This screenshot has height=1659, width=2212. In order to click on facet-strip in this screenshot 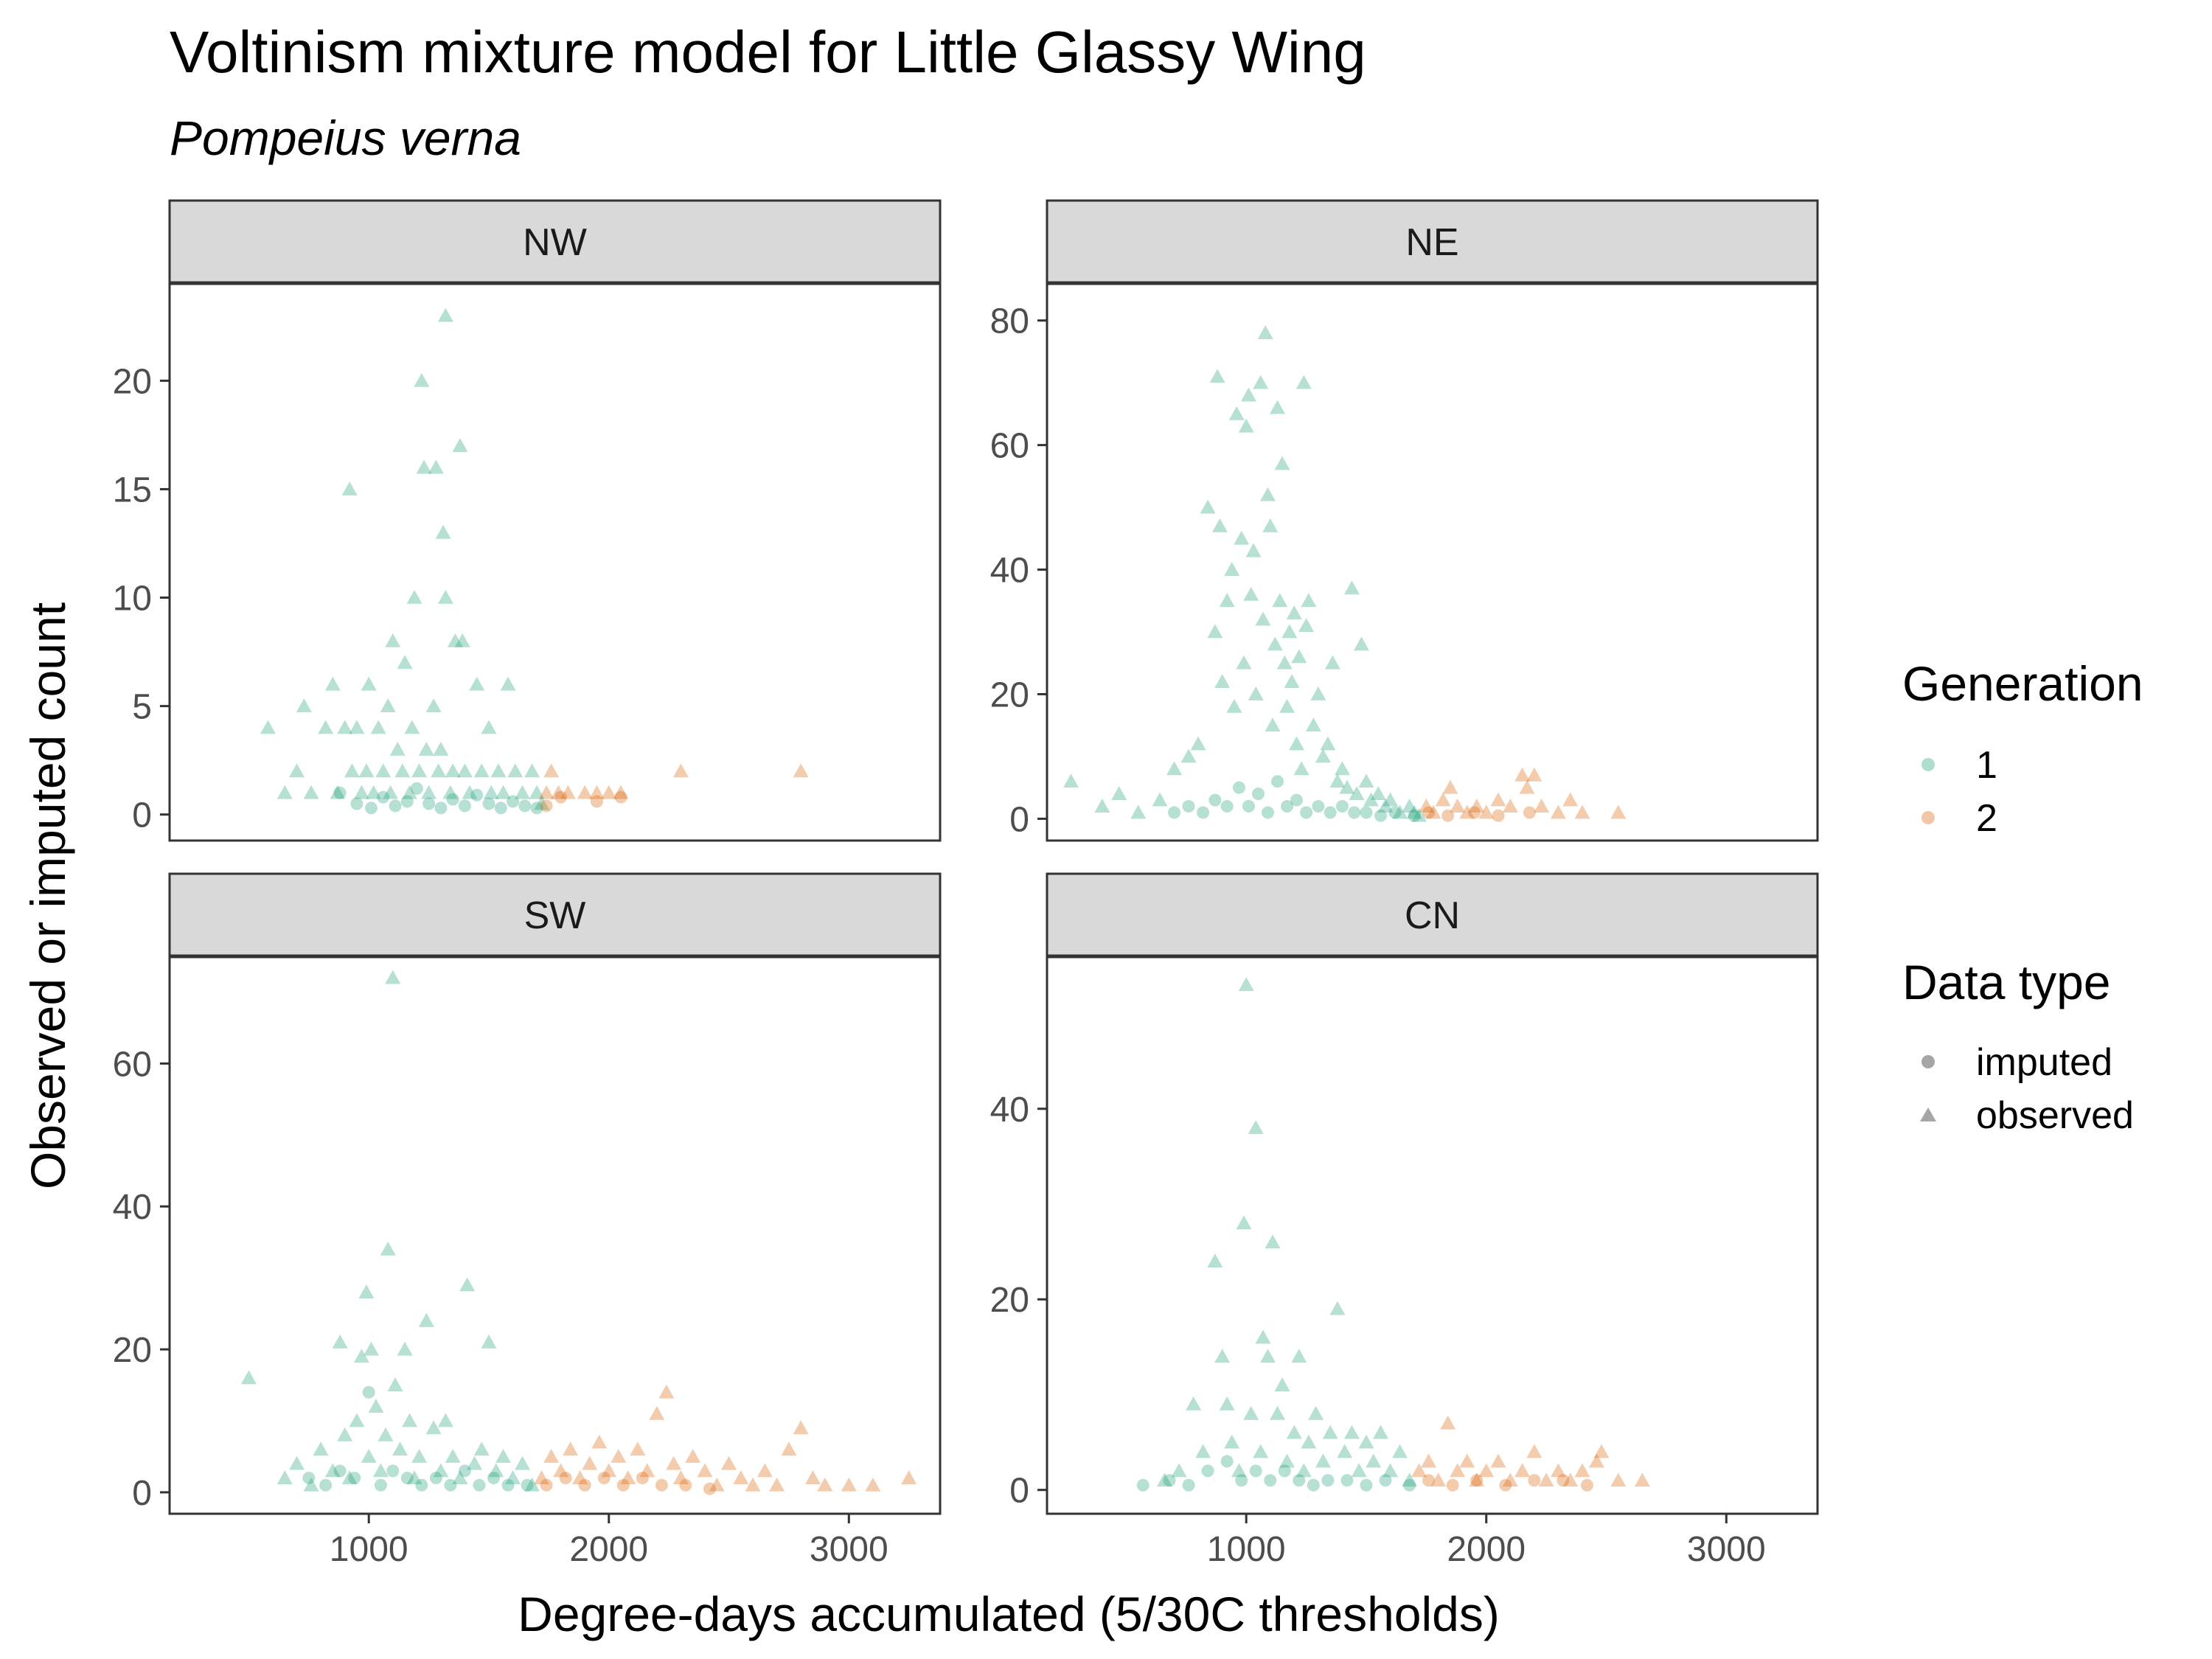, I will do `click(1432, 242)`.